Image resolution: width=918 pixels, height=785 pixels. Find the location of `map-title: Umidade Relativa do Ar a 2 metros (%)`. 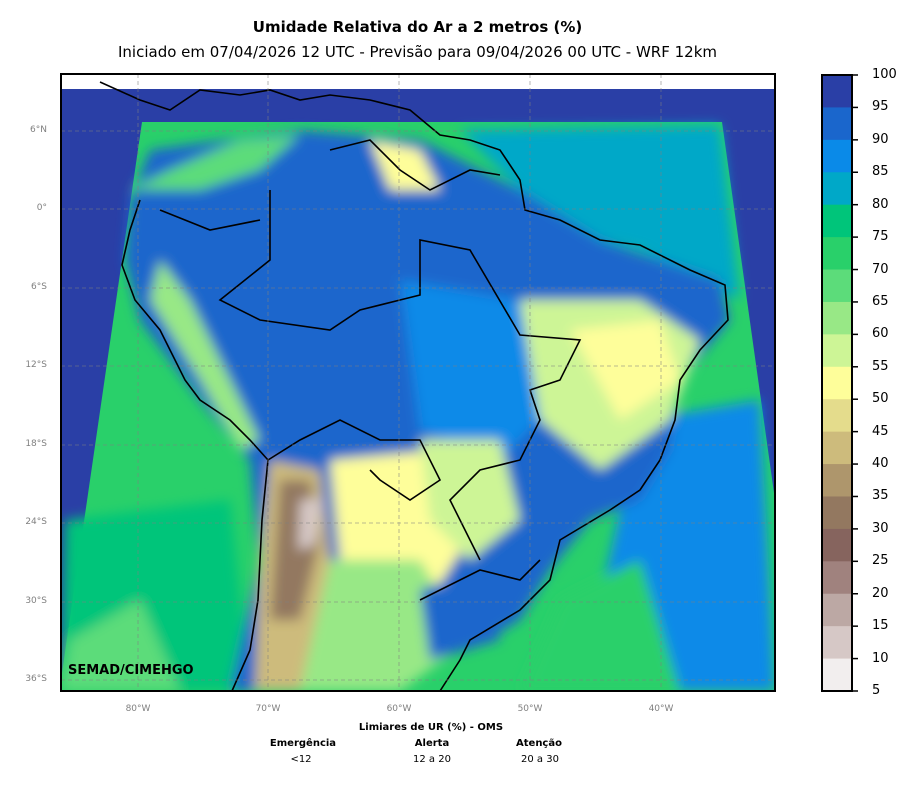

map-title: Umidade Relativa do Ar a 2 metros (%) is located at coordinates (417, 27).